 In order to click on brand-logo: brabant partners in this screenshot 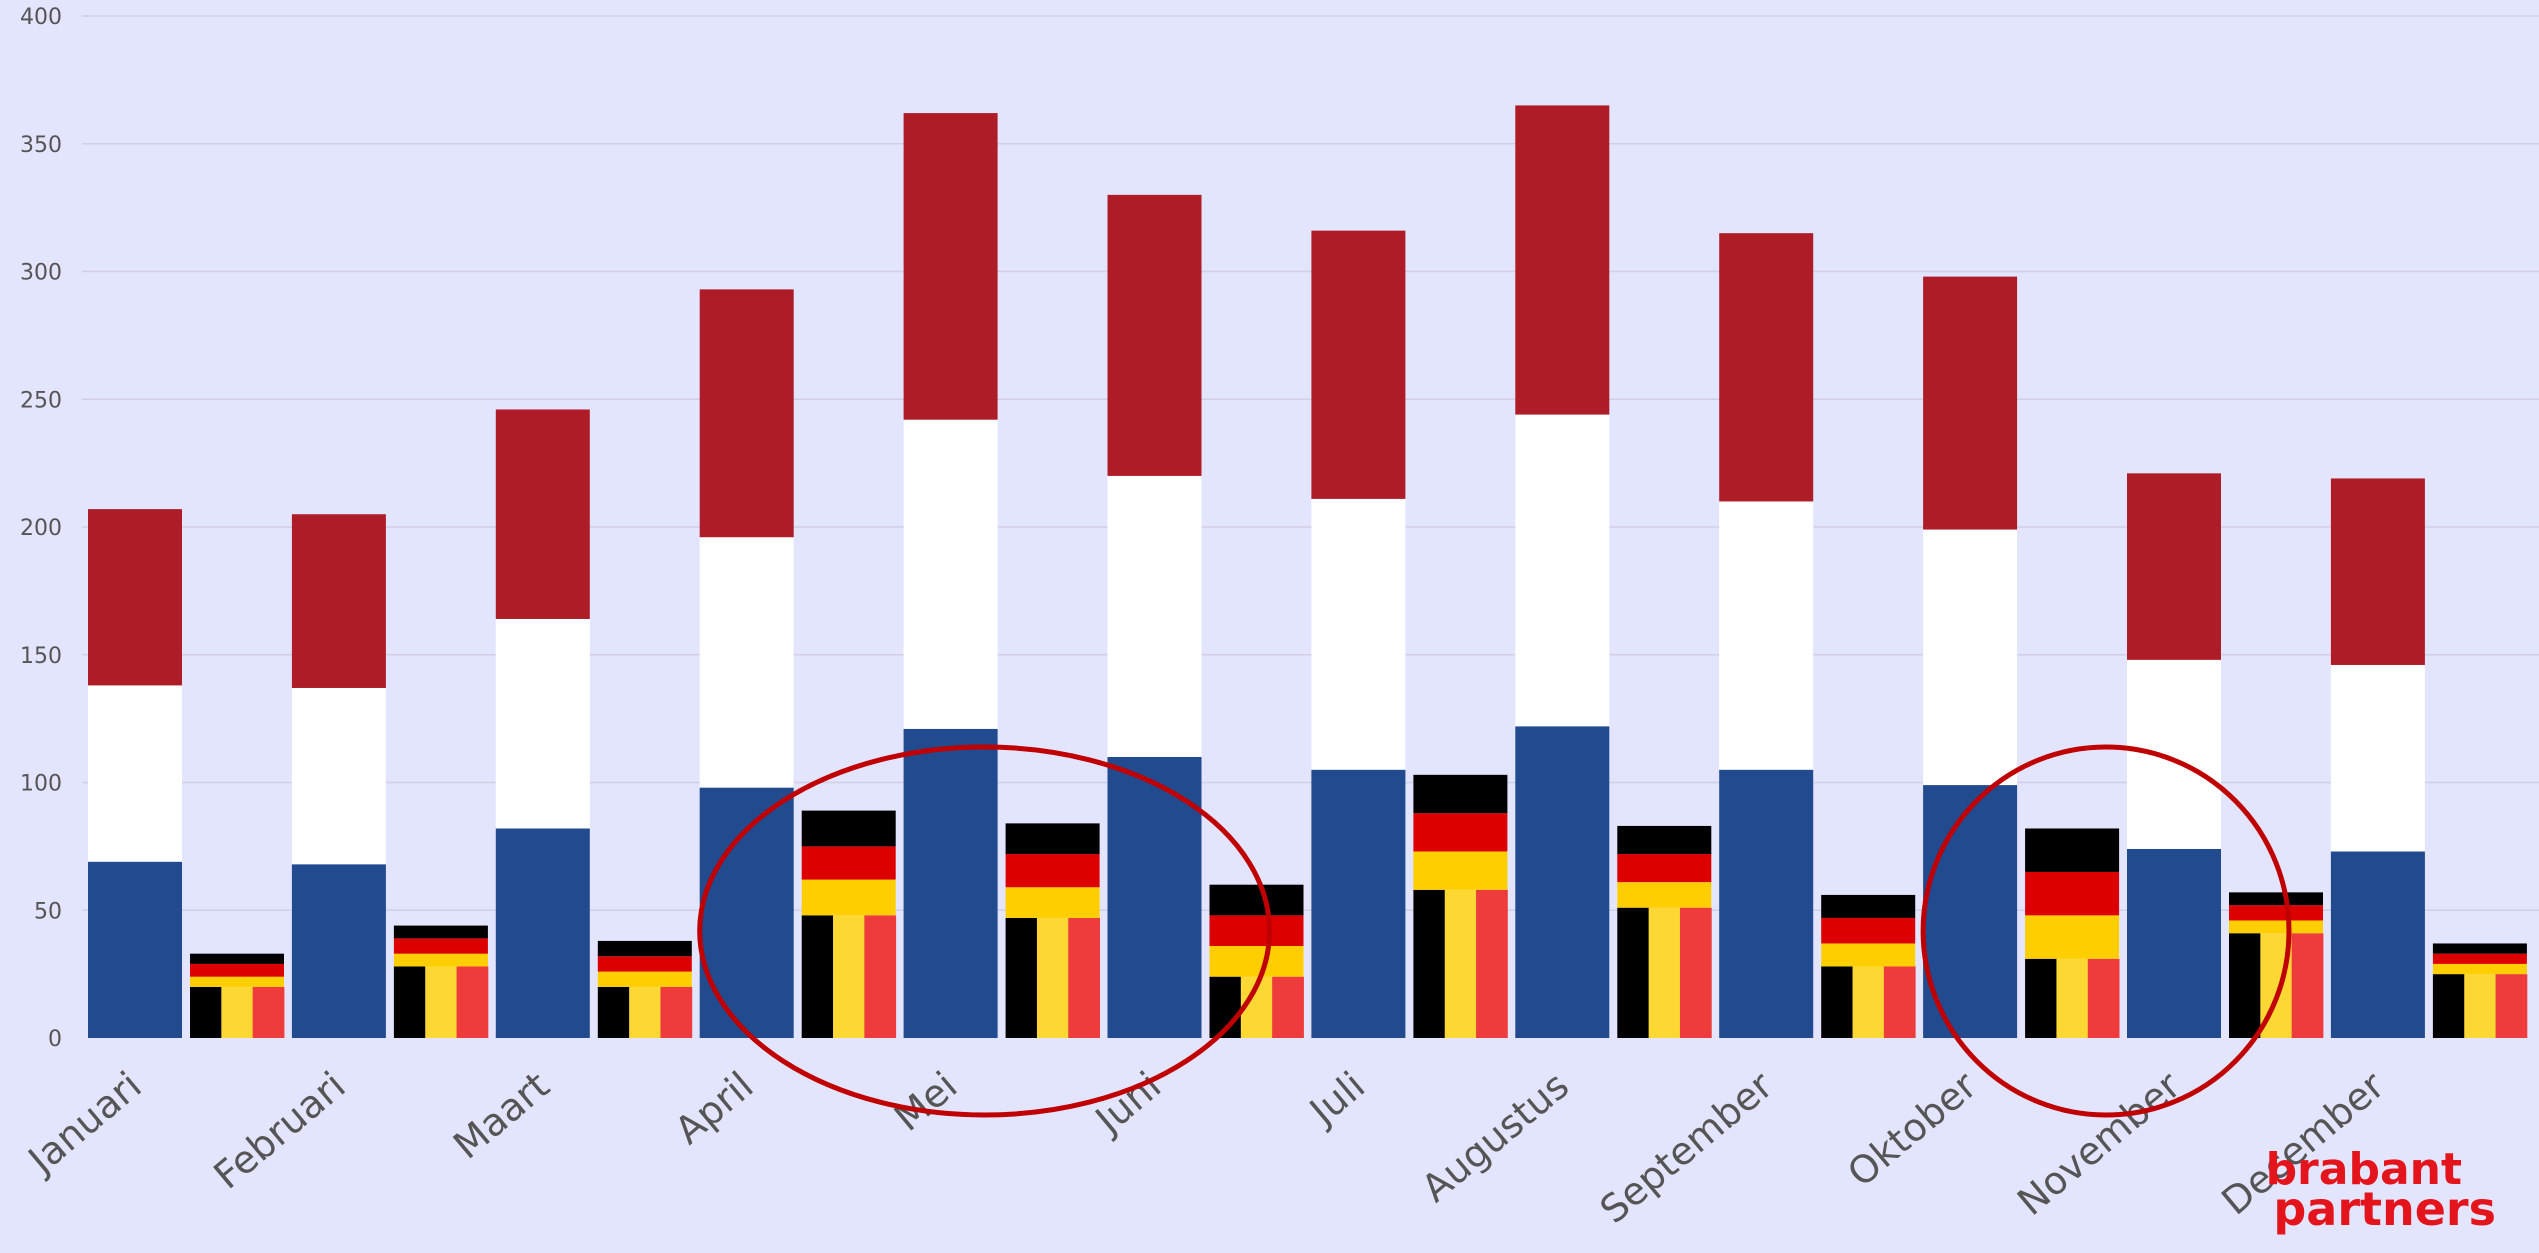, I will do `click(2381, 1190)`.